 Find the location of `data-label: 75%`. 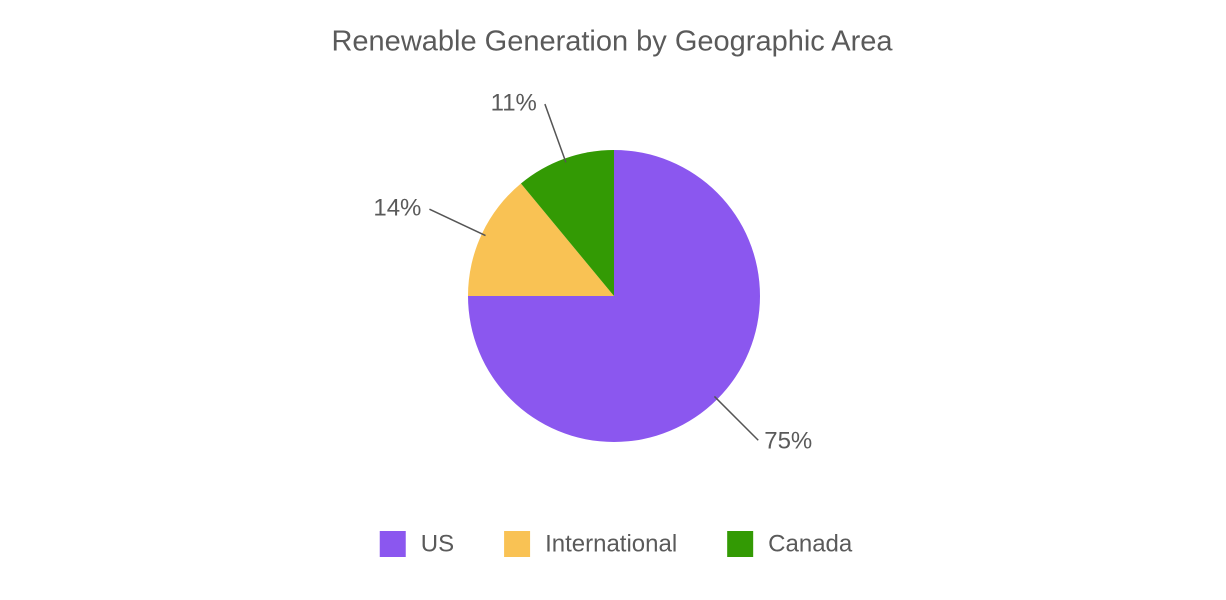

data-label: 75% is located at coordinates (788, 441).